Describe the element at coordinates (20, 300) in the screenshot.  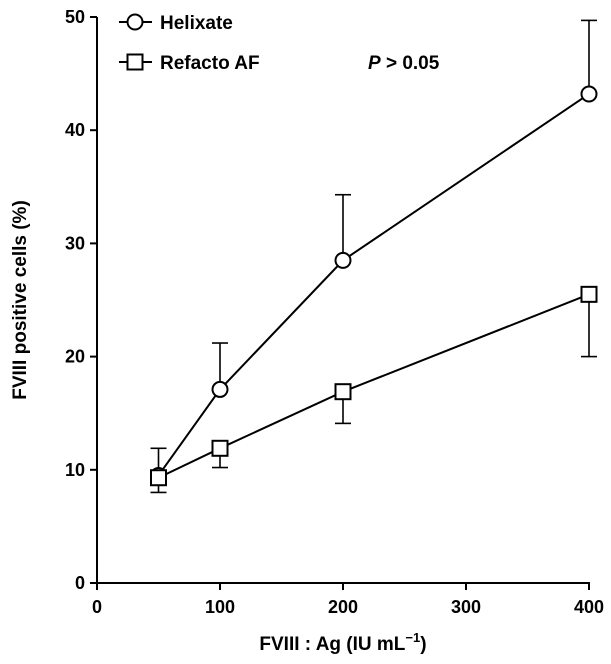
I see `y-axis-title: FVIII positive cells (%)` at that location.